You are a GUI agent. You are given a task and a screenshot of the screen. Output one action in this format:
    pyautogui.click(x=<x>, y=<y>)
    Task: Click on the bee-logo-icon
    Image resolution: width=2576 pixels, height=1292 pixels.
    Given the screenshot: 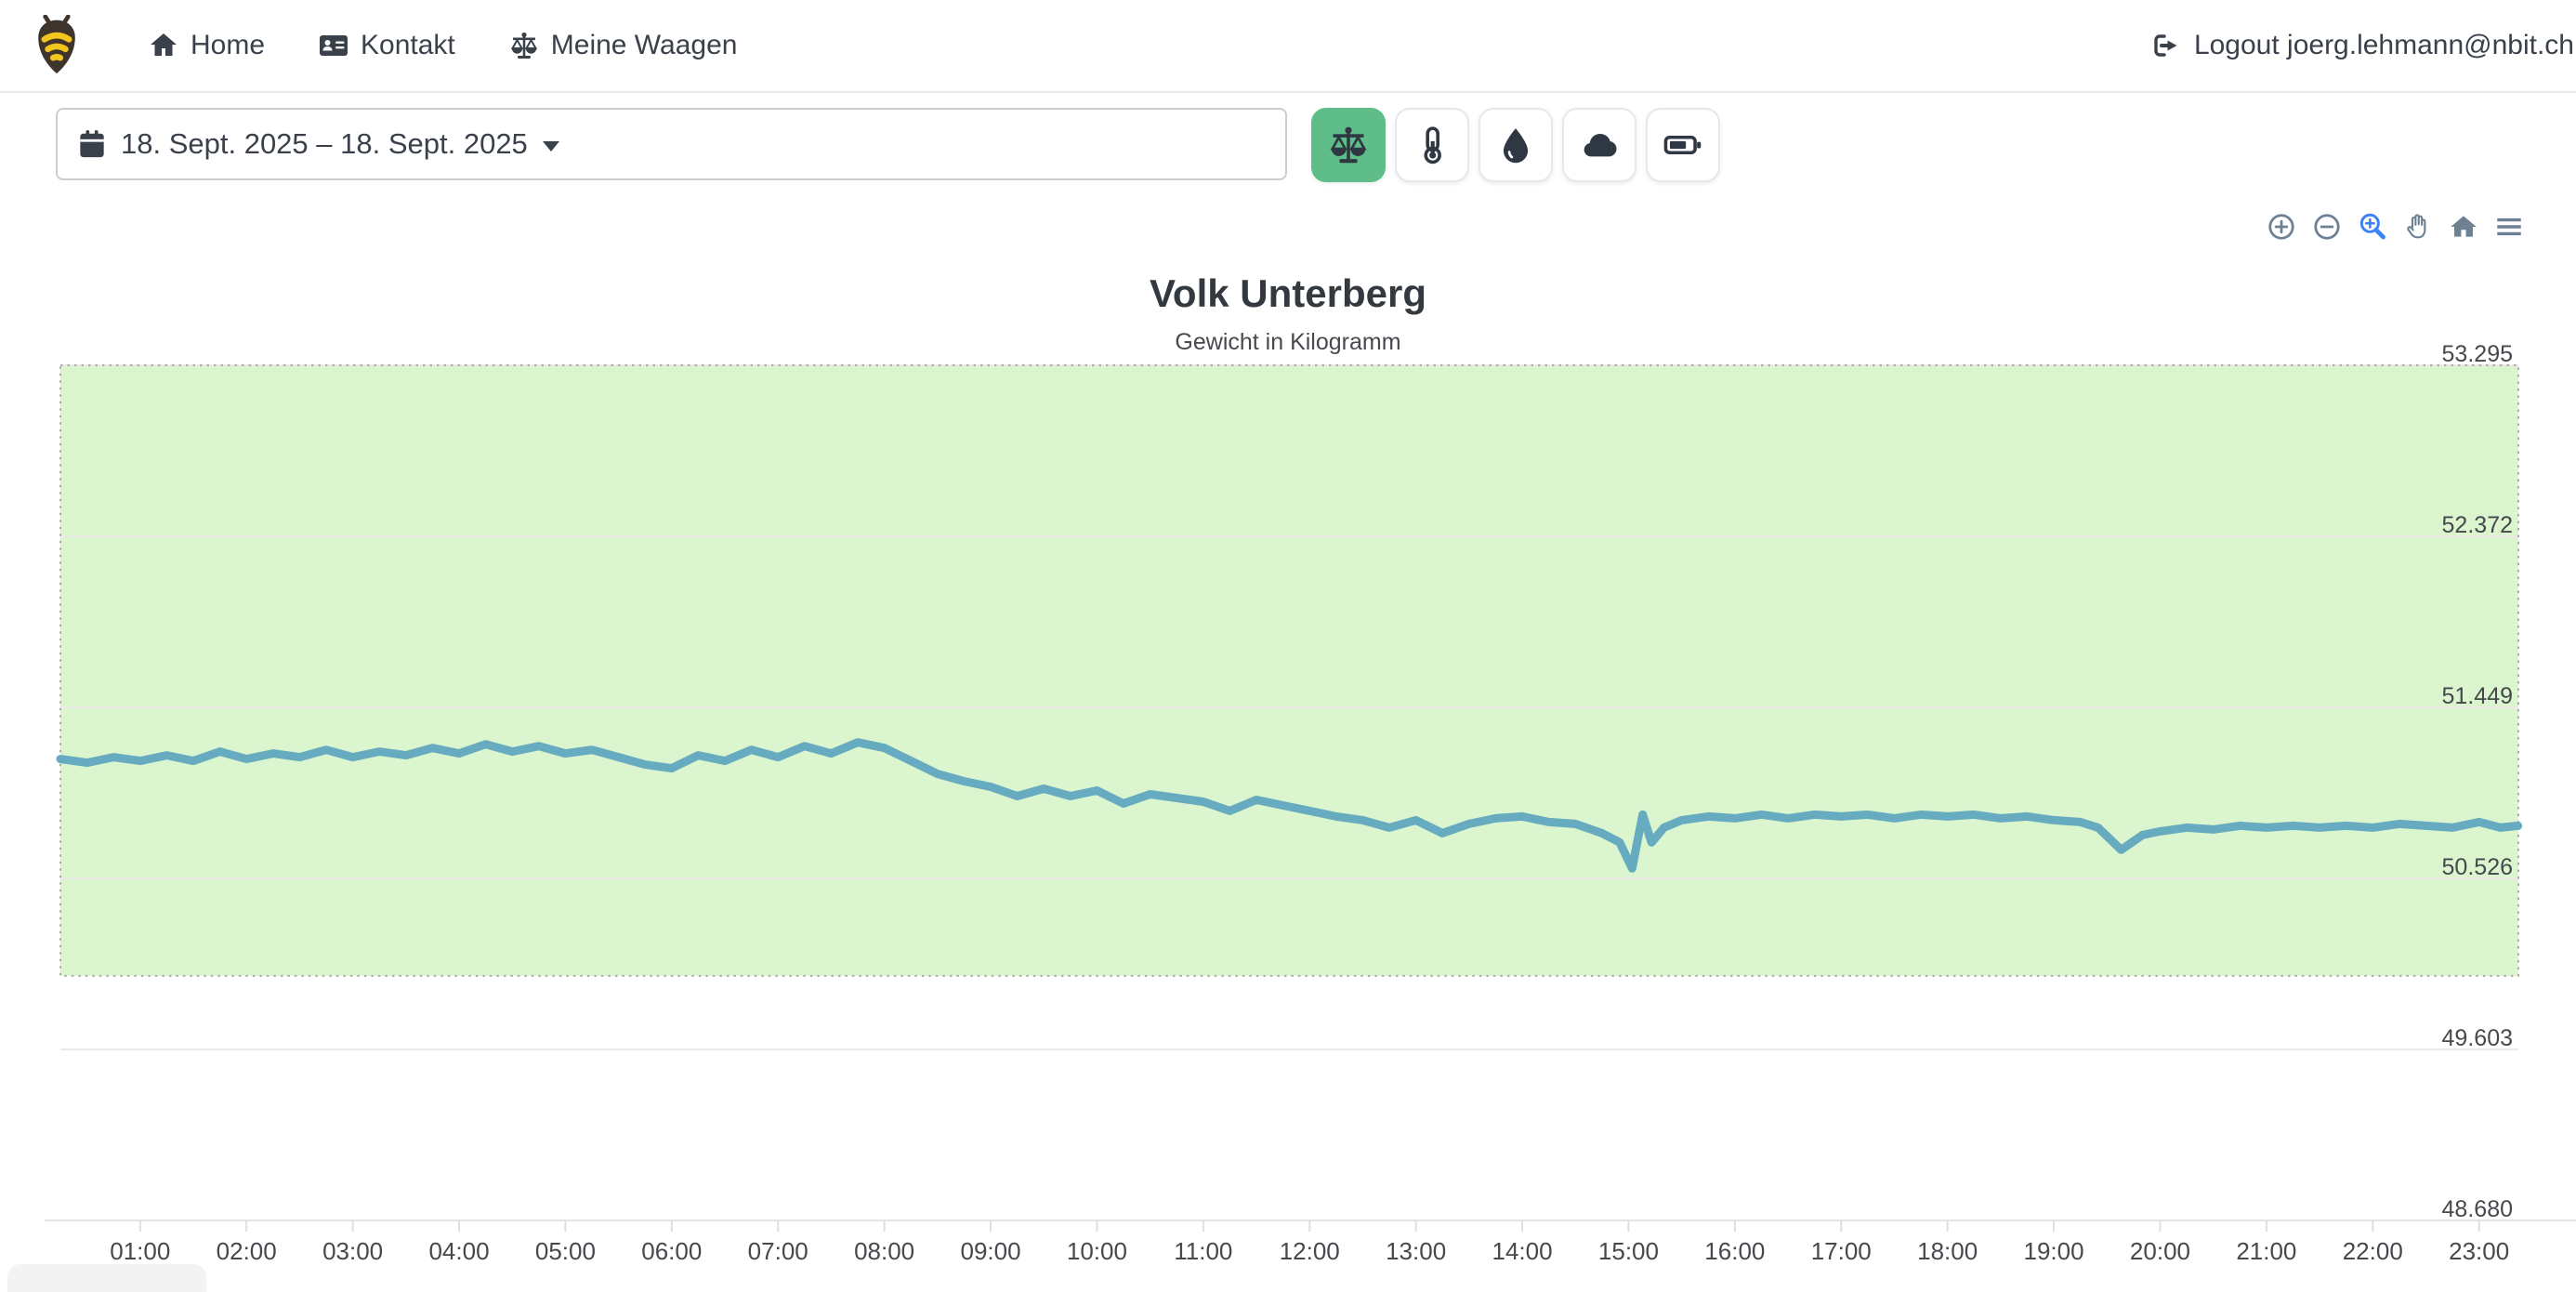 What is the action you would take?
    pyautogui.click(x=57, y=45)
    